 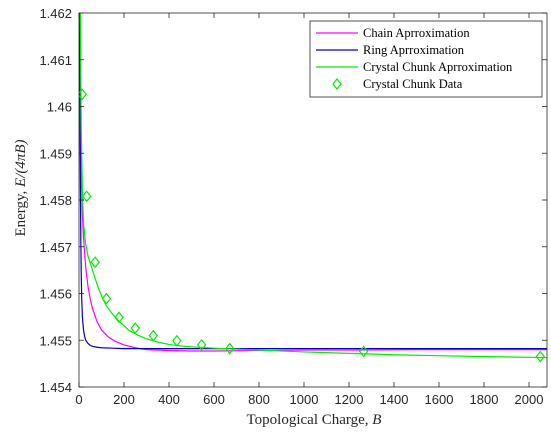 What do you see at coordinates (59, 107) in the screenshot?
I see `y-tick-label: 1.46` at bounding box center [59, 107].